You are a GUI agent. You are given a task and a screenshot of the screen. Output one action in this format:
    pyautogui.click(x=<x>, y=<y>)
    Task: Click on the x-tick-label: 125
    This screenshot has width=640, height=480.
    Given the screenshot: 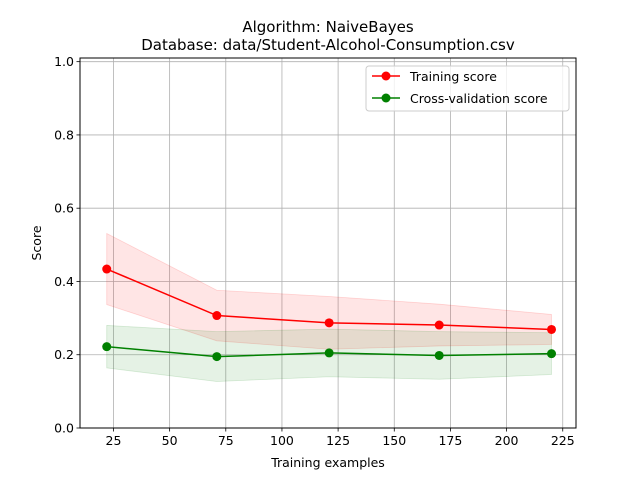 What is the action you would take?
    pyautogui.click(x=338, y=440)
    